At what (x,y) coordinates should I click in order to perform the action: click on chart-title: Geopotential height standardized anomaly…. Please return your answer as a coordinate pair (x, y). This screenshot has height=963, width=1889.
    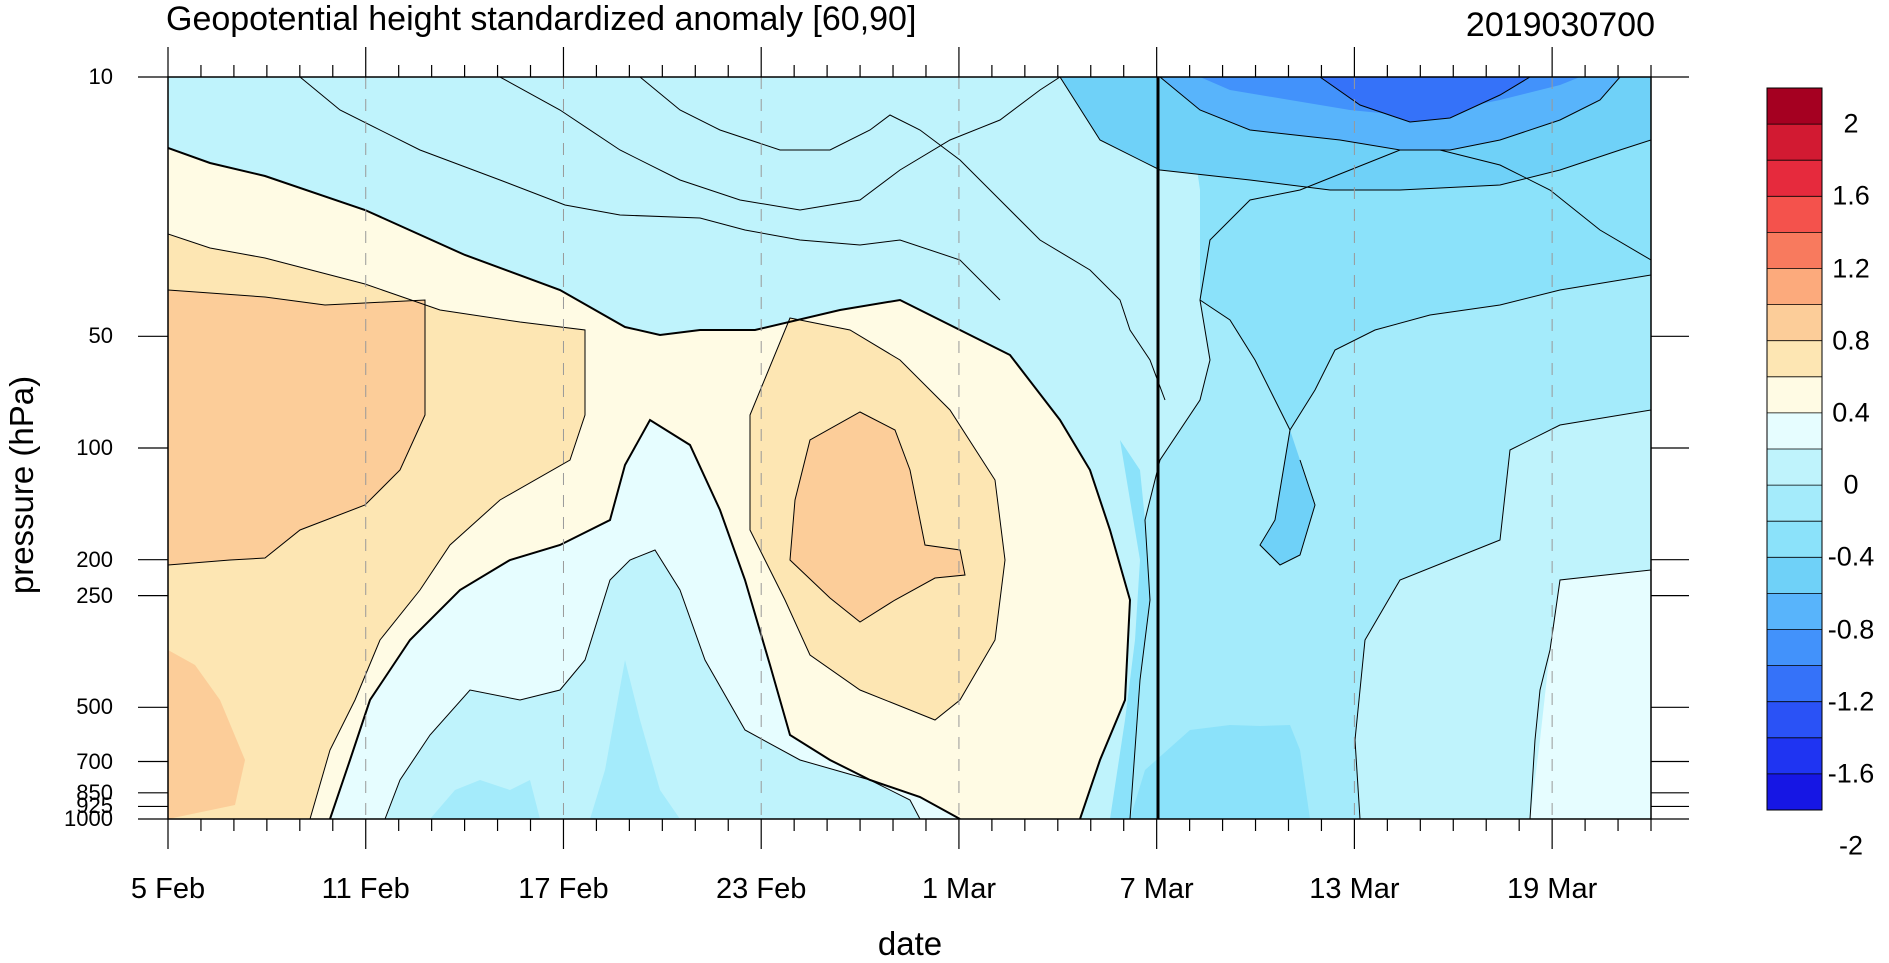
    Looking at the image, I should click on (541, 19).